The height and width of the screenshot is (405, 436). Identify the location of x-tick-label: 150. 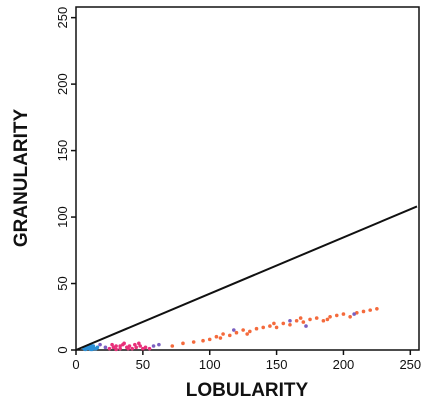
(277, 364).